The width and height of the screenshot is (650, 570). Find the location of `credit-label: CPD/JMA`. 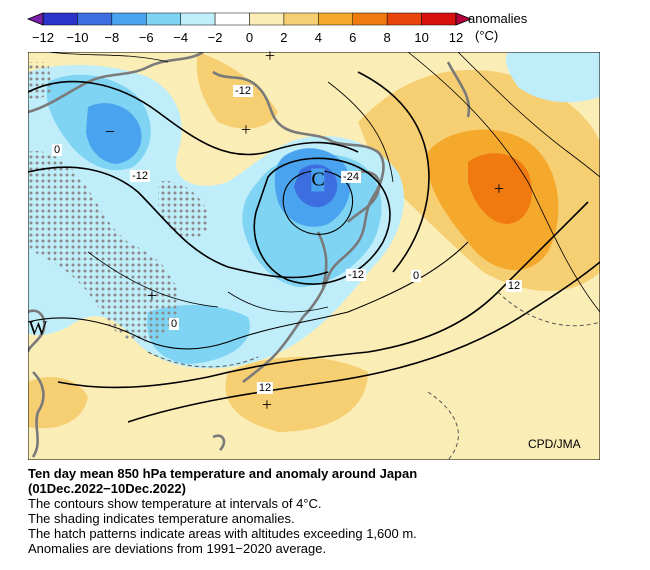

credit-label: CPD/JMA is located at coordinates (554, 444).